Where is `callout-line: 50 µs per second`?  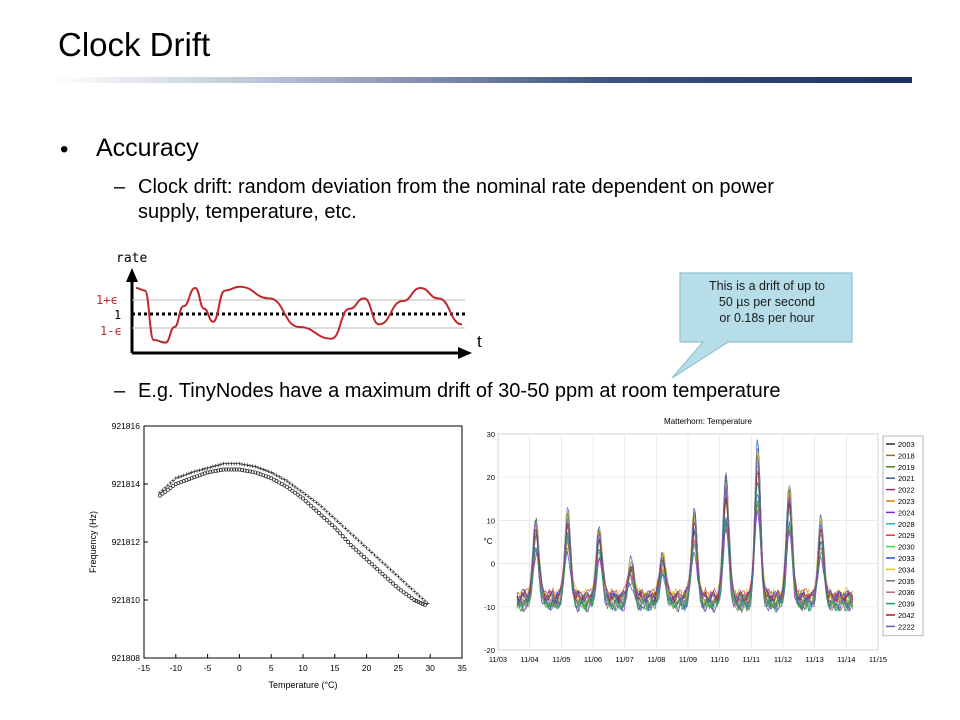
callout-line: 50 µs per second is located at coordinates (767, 302).